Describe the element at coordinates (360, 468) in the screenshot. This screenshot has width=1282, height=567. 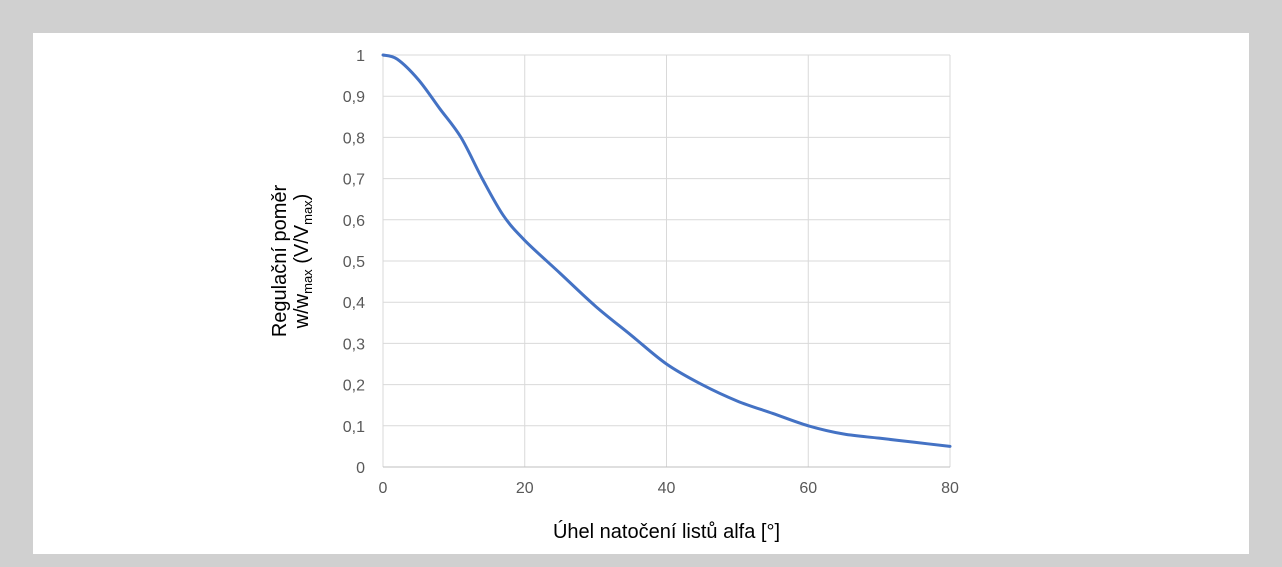
I see `y-tick-label: 0` at that location.